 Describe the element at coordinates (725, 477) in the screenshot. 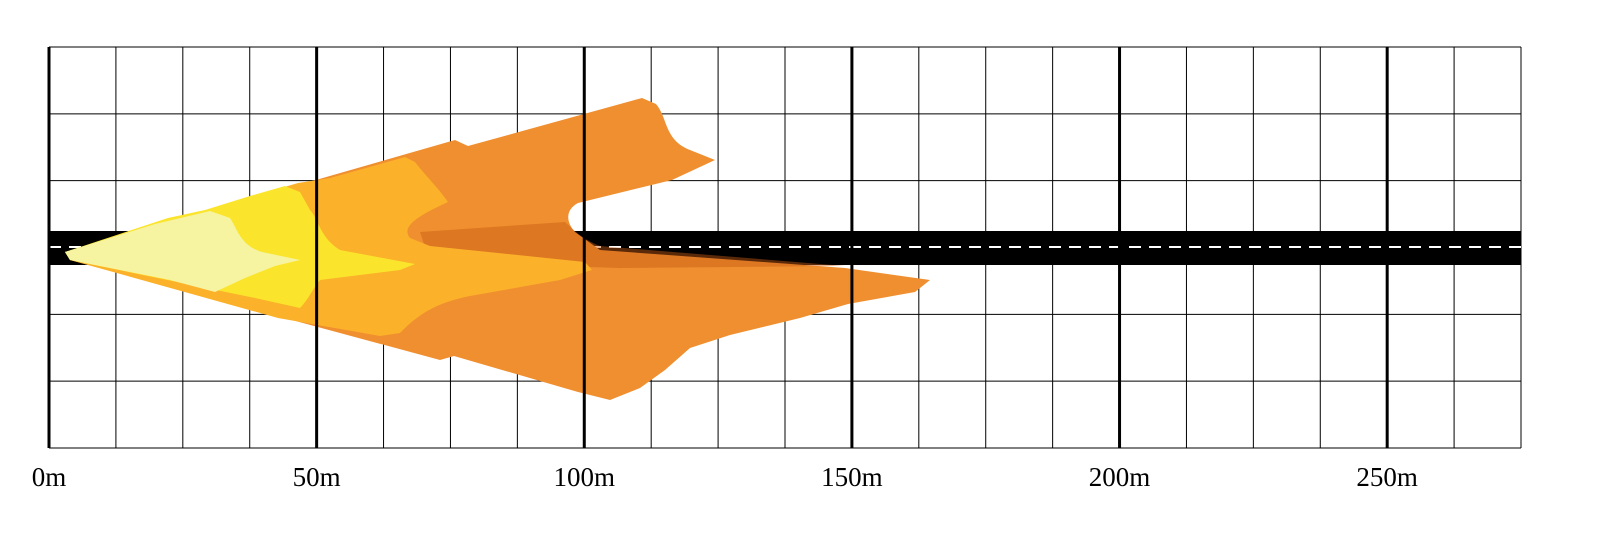

I see `x-axis-labels: 0m 50m 100m 150m 200m 250m` at that location.